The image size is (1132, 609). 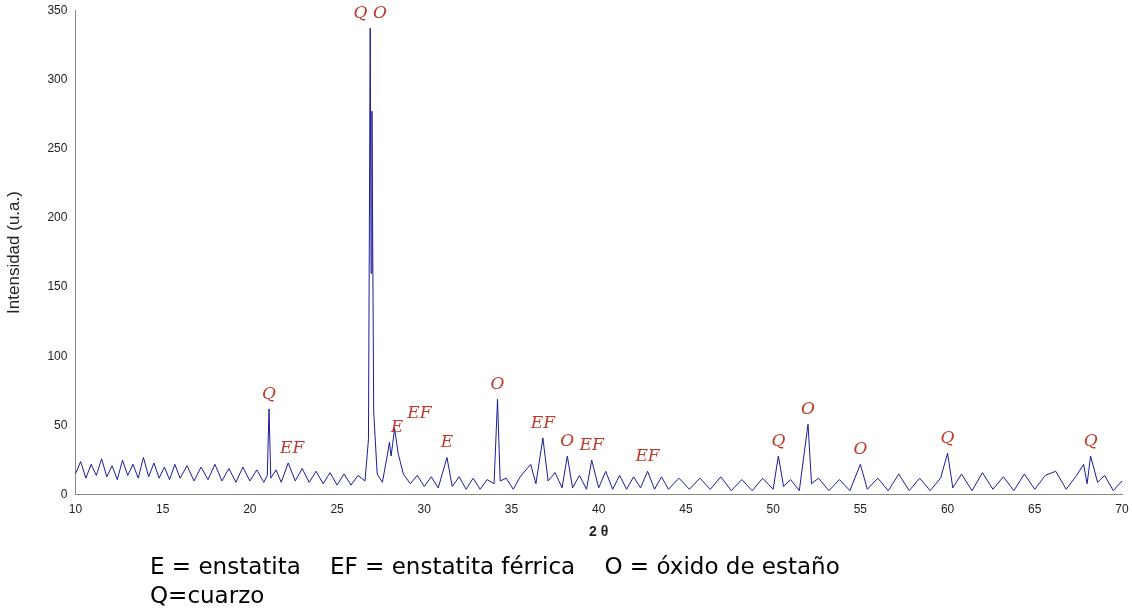 What do you see at coordinates (773, 509) in the screenshot?
I see `x-tick-label: 50` at bounding box center [773, 509].